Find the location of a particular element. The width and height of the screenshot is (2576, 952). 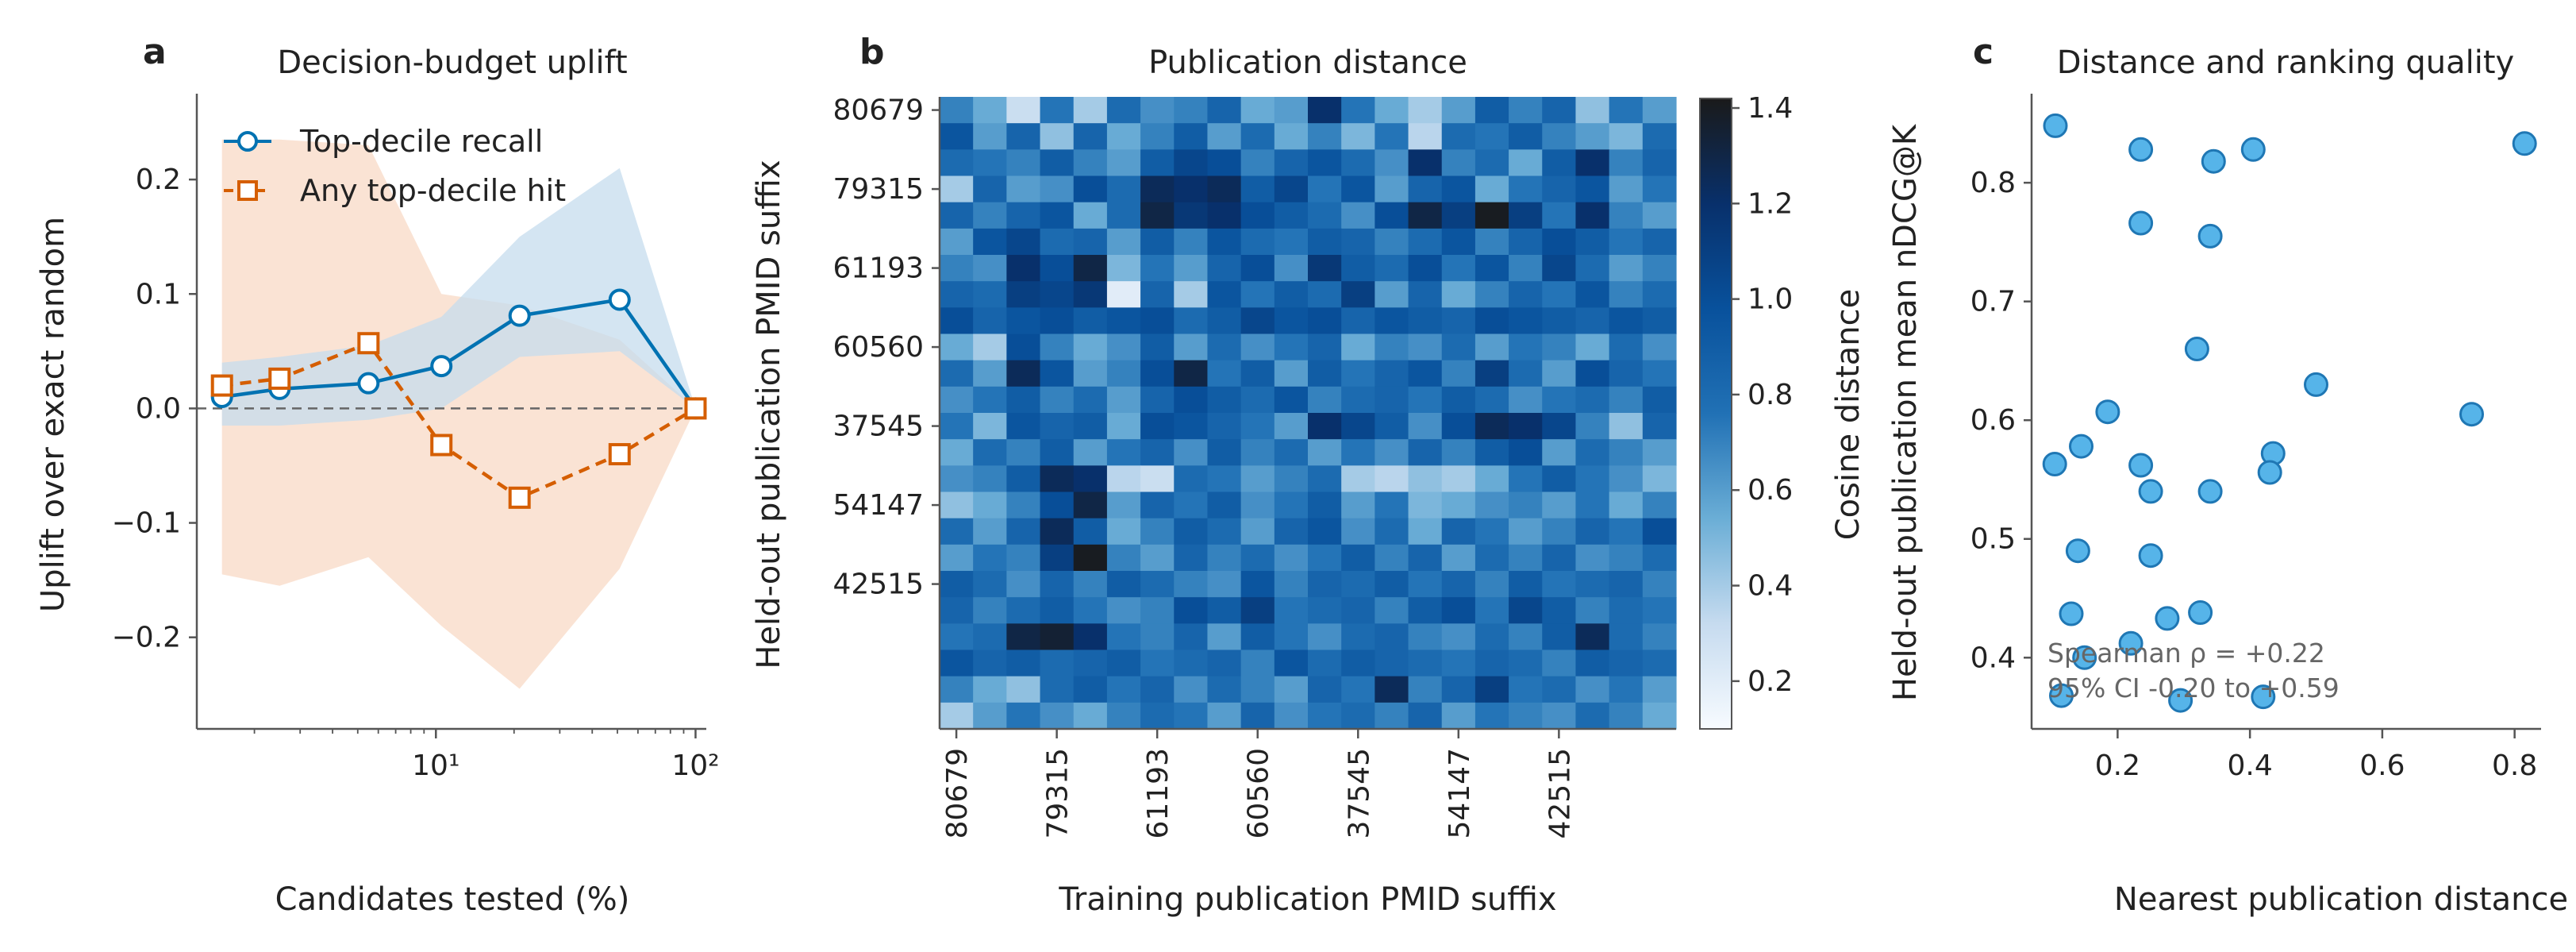

data-point-hit is located at coordinates (221, 385).